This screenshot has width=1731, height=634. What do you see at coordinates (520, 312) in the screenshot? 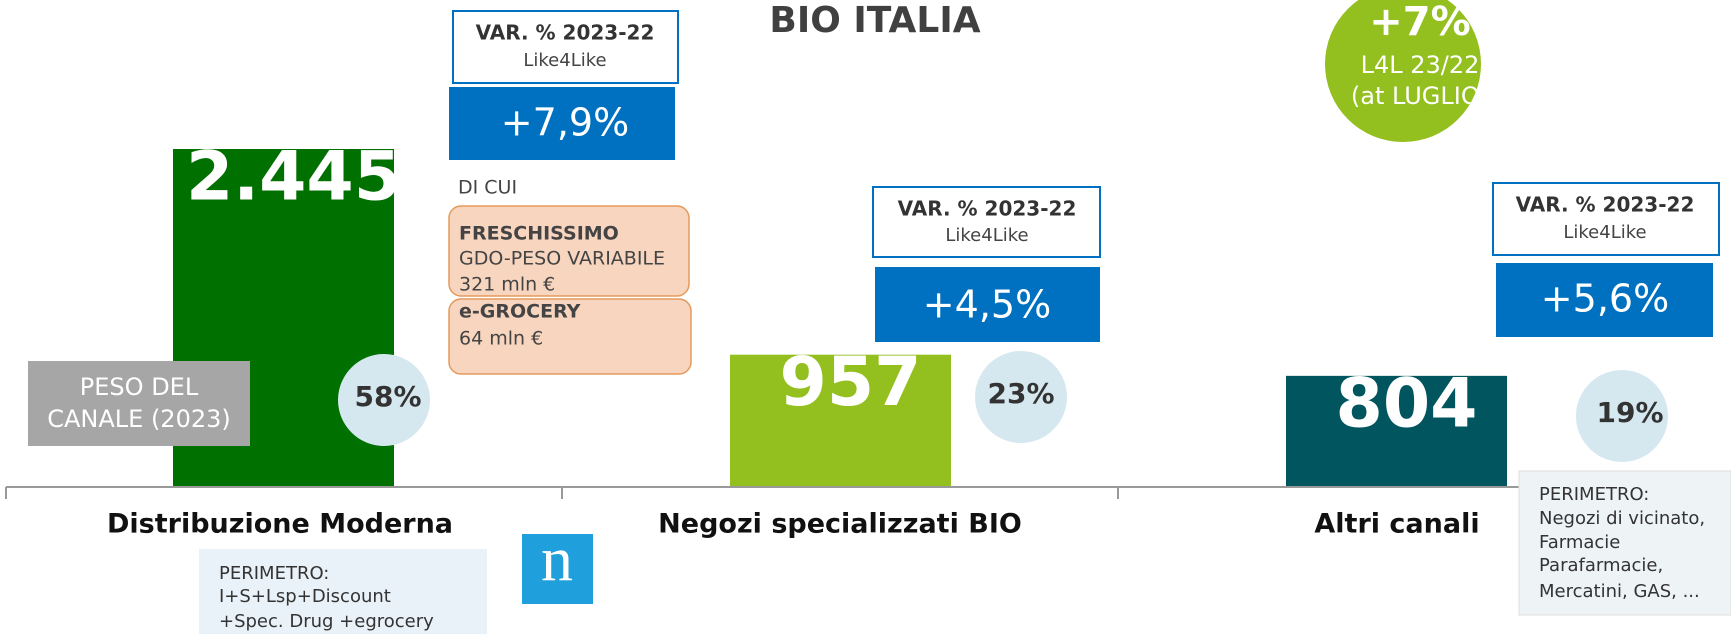
I see `breakdown-item: e-GROCERY` at bounding box center [520, 312].